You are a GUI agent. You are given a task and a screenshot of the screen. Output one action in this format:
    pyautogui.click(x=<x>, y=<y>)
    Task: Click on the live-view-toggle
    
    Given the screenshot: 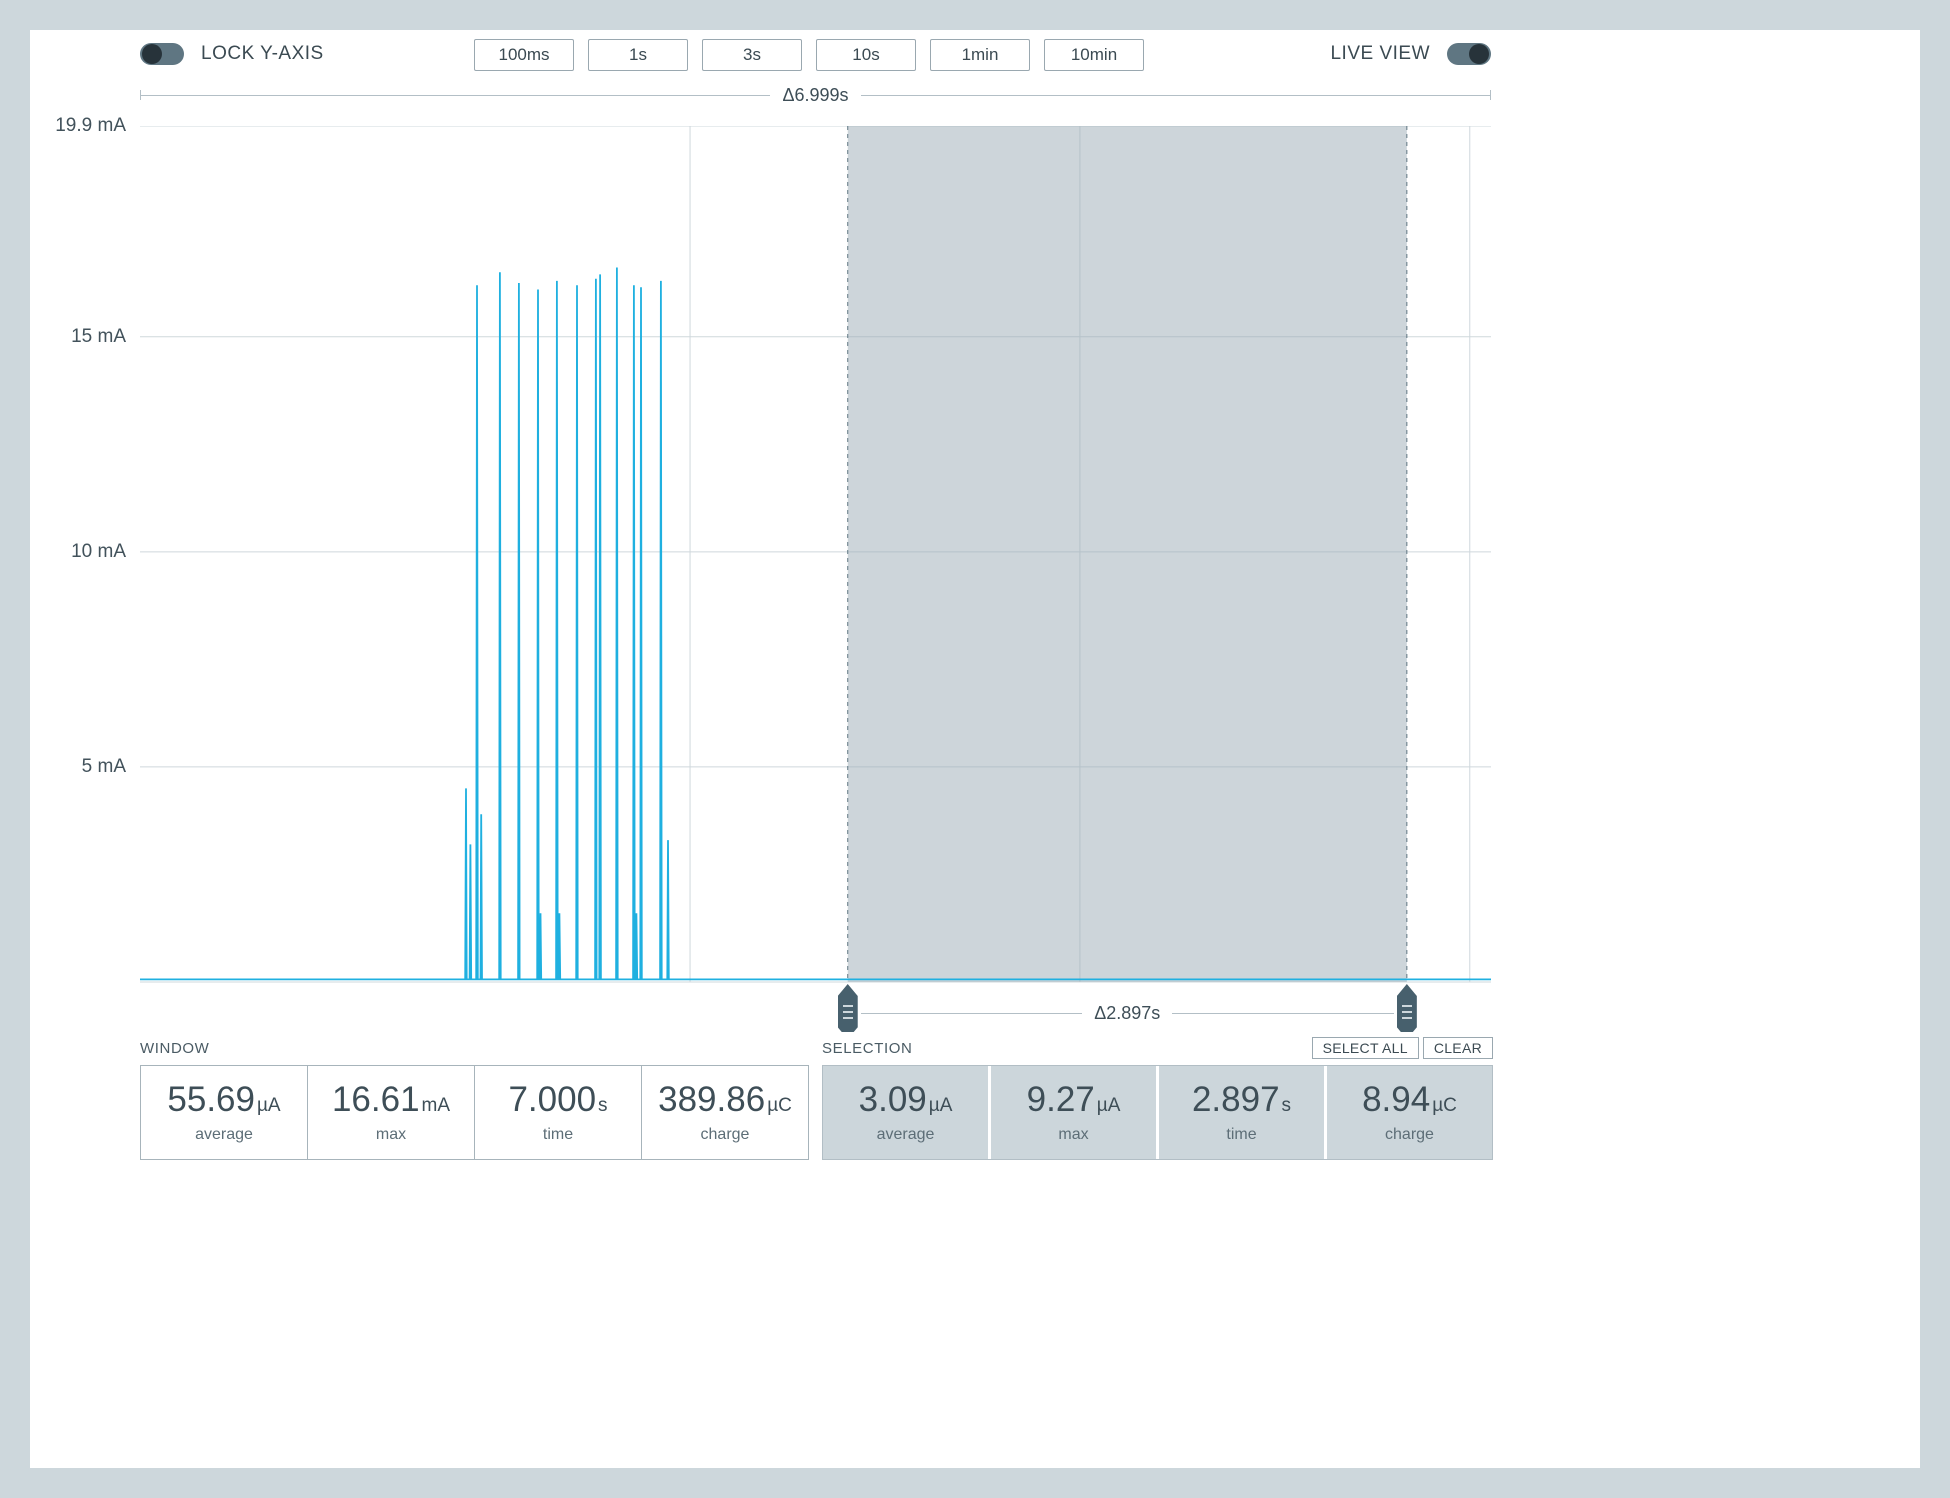 What is the action you would take?
    pyautogui.click(x=1469, y=54)
    